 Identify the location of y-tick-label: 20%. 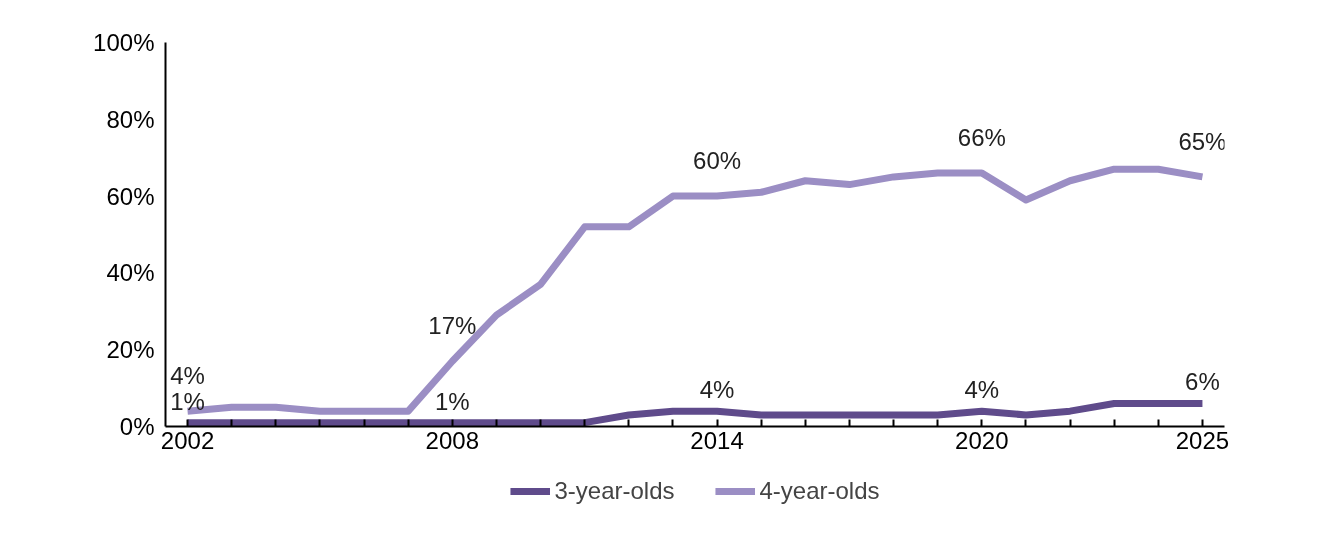
(130, 350).